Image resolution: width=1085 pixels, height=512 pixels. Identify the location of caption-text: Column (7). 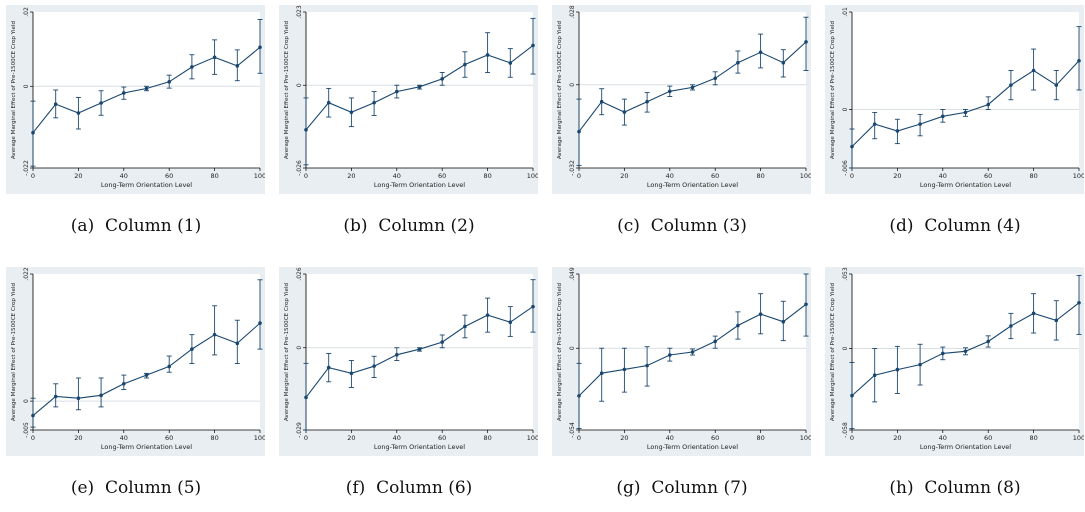
(699, 488).